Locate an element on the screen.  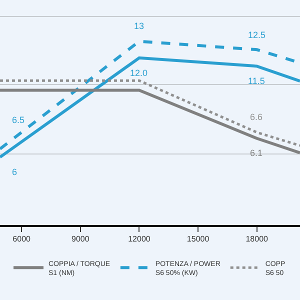
data-label: 6 is located at coordinates (15, 172).